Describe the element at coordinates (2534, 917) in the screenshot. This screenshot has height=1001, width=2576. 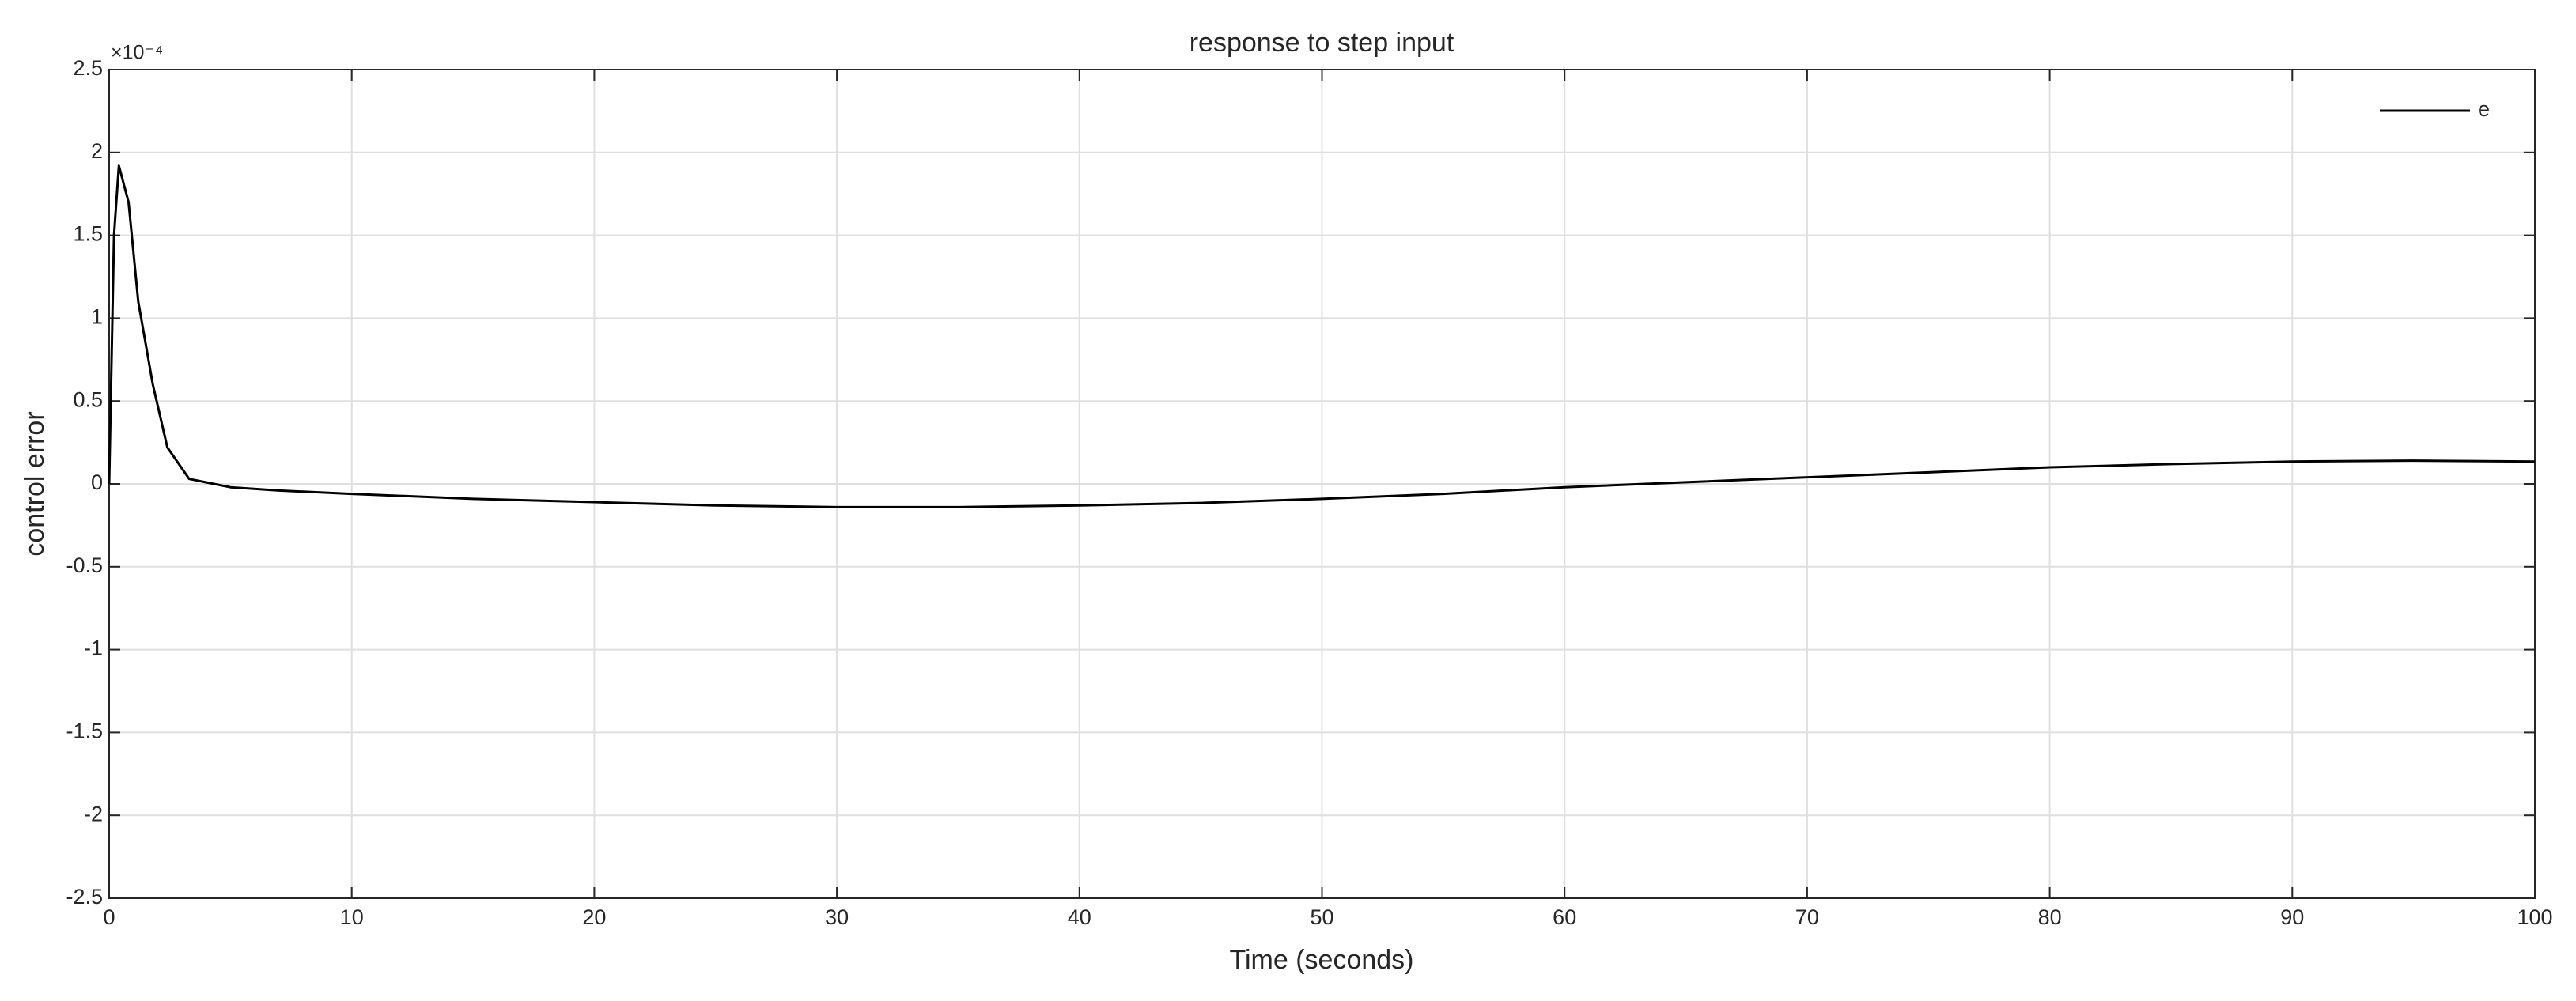
I see `x-tick-label: 100` at that location.